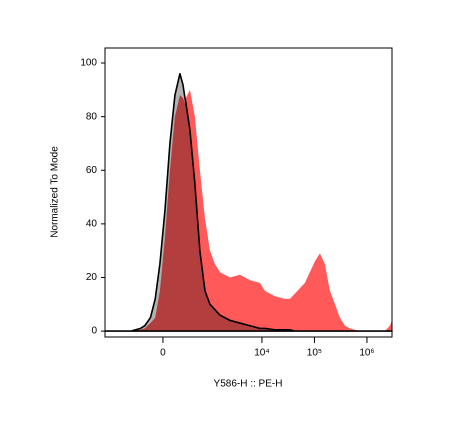 This screenshot has height=423, width=449. I want to click on x-tick-label: 0, so click(163, 353).